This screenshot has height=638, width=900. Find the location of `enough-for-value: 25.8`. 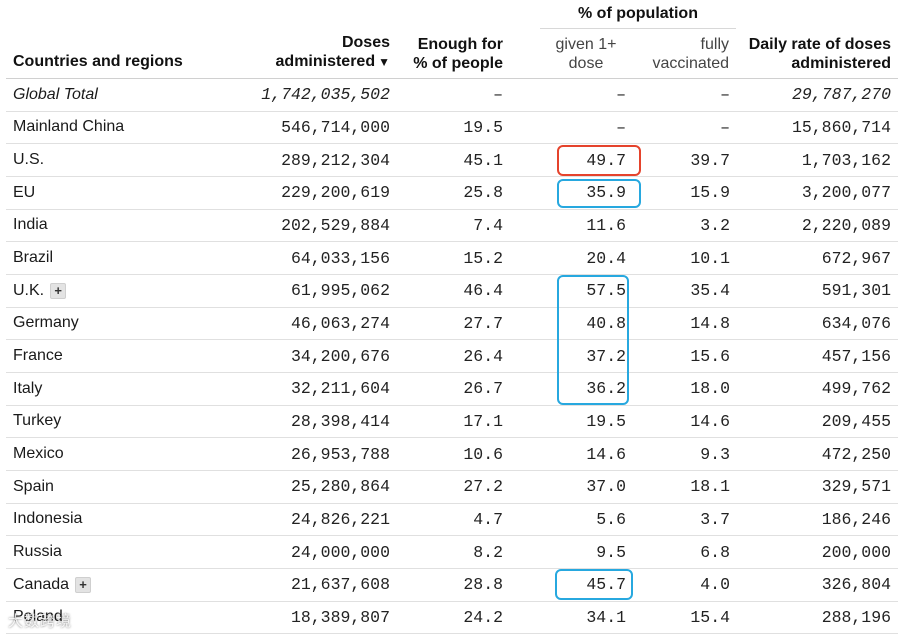

enough-for-value: 25.8 is located at coordinates (483, 193).